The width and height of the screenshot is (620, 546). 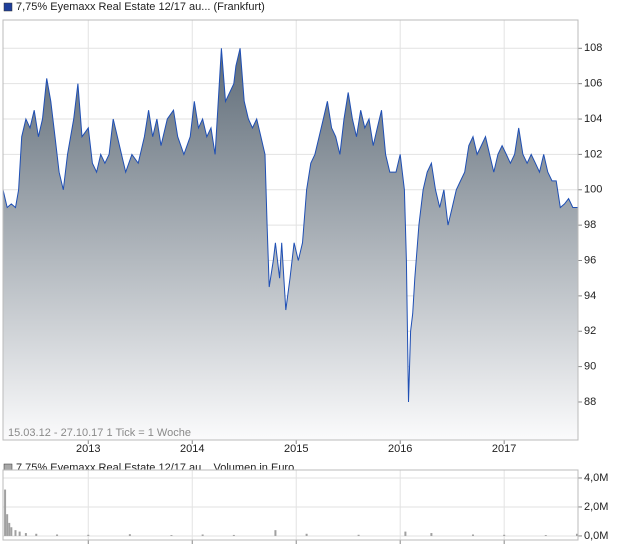 I want to click on y-tick-label: 94, so click(x=590, y=296).